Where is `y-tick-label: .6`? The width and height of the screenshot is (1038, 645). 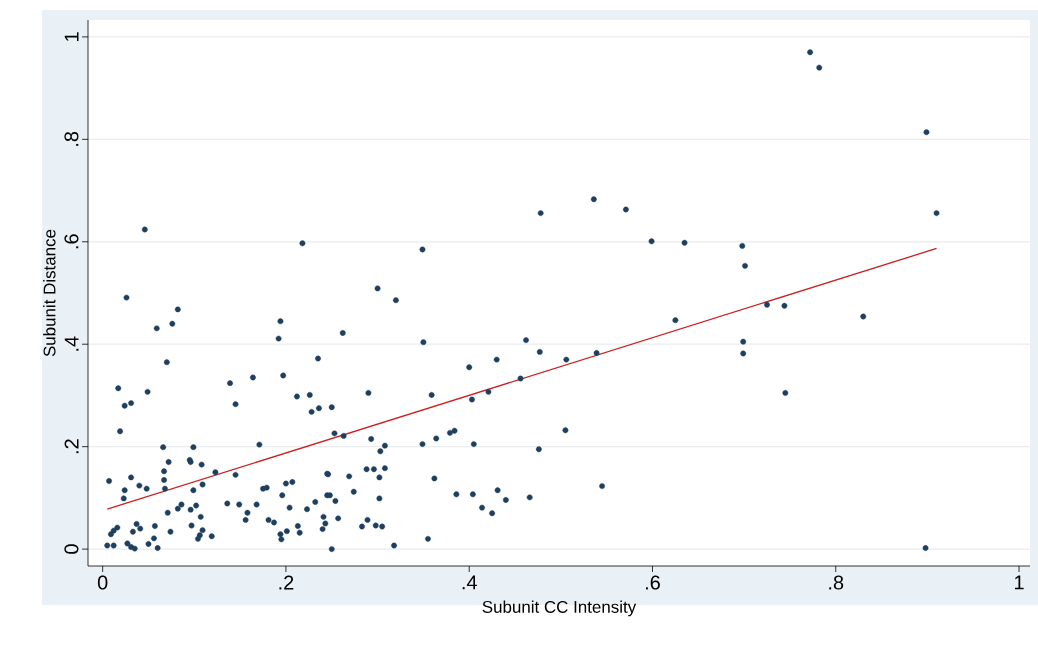 y-tick-label: .6 is located at coordinates (71, 241).